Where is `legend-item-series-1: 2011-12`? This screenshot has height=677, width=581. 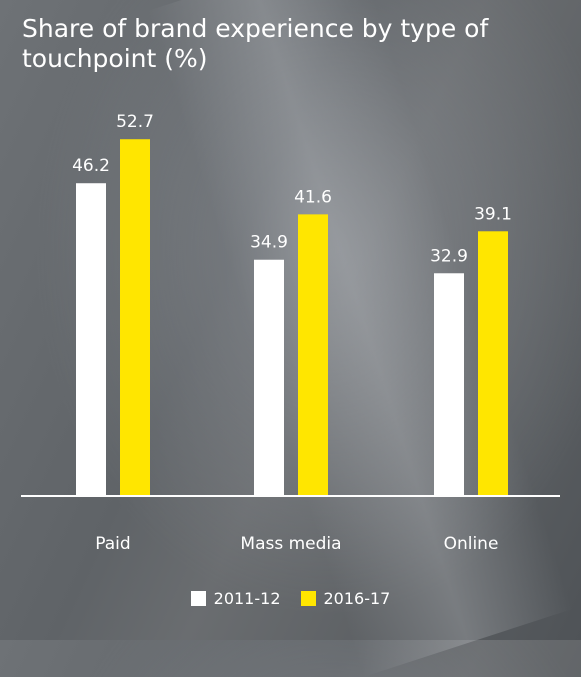
legend-item-series-1: 2011-12 is located at coordinates (235, 598).